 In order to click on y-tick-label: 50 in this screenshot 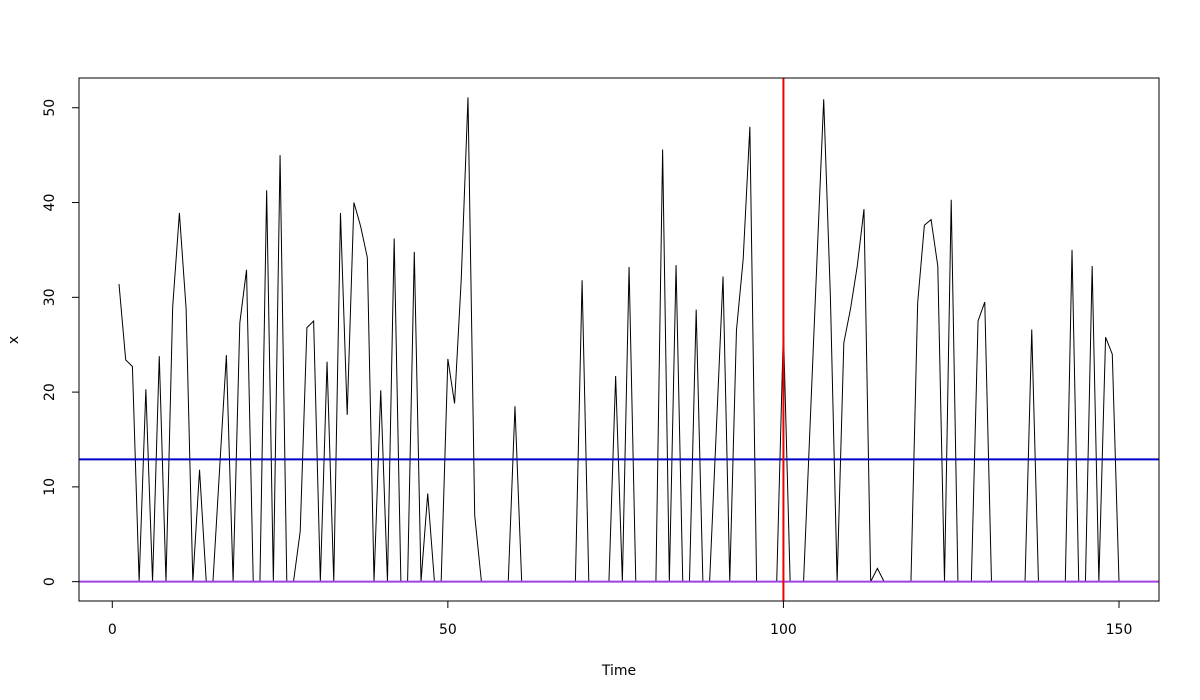, I will do `click(50, 108)`.